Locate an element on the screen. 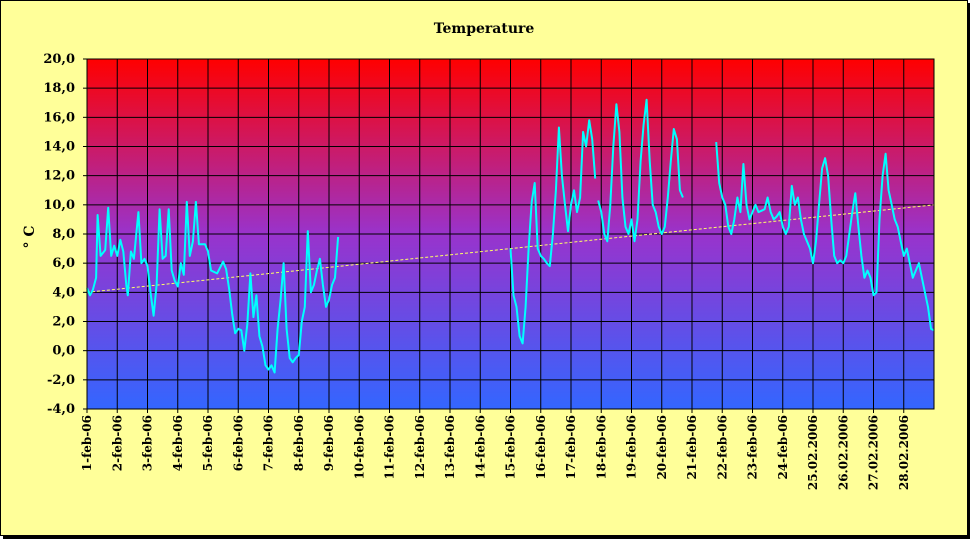  x-tick-label: 8-feb-06 is located at coordinates (299, 443).